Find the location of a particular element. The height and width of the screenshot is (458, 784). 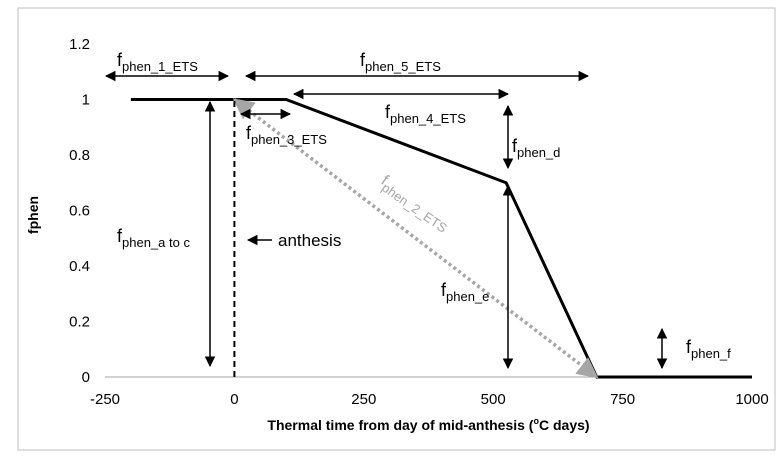

x-tick-label: 1000 is located at coordinates (751, 399).